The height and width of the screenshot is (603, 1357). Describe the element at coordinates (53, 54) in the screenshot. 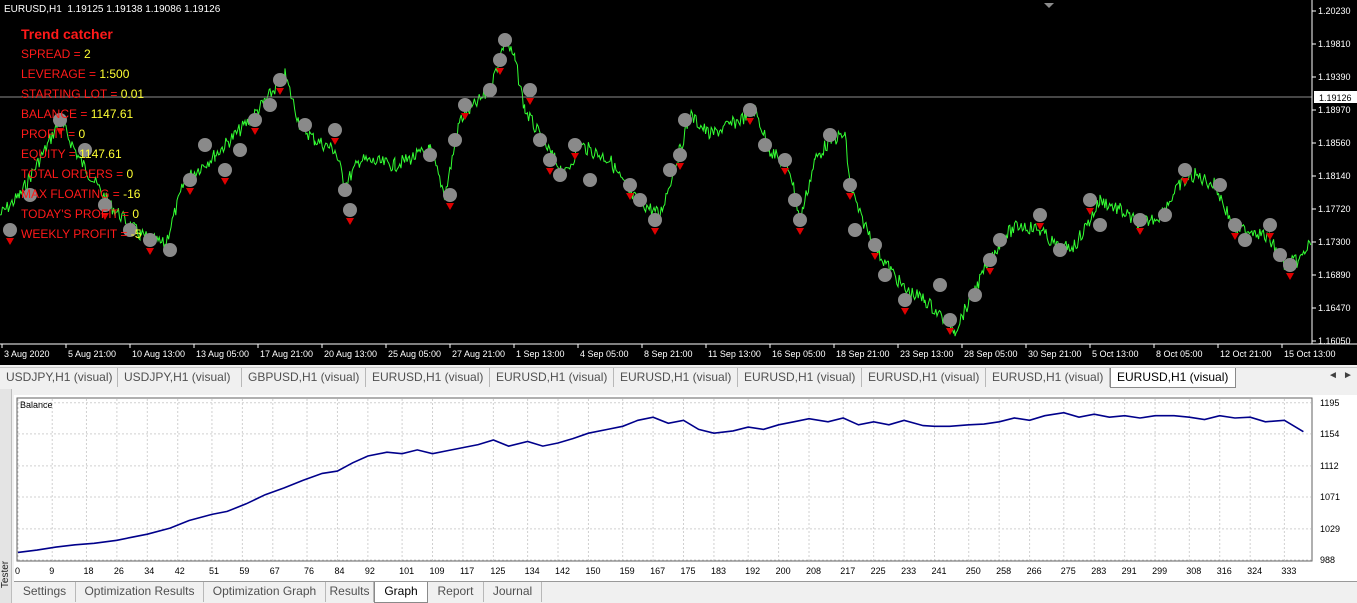

I see `ea-info-label: SPREAD =` at that location.